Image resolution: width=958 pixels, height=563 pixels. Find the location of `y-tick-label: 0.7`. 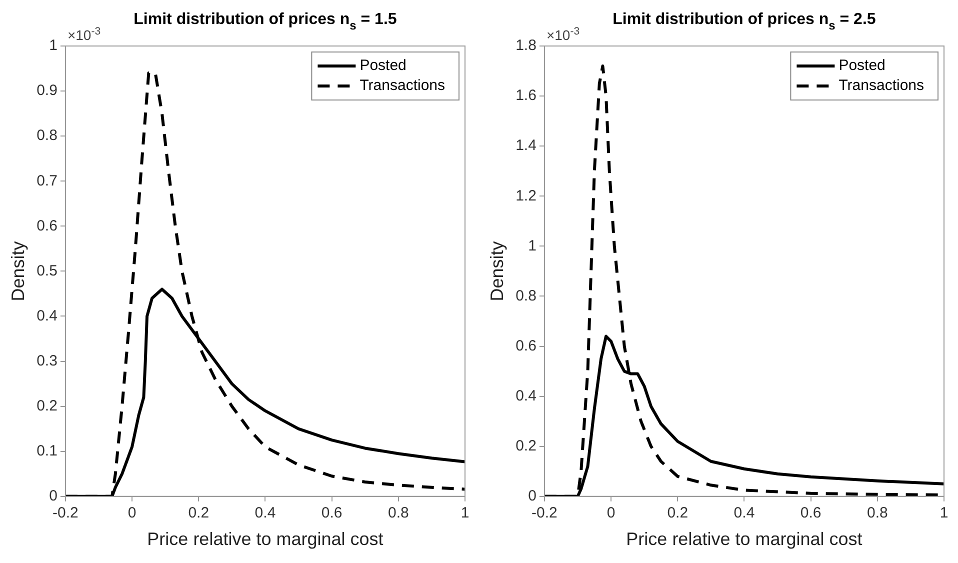

y-tick-label: 0.7 is located at coordinates (47, 181).